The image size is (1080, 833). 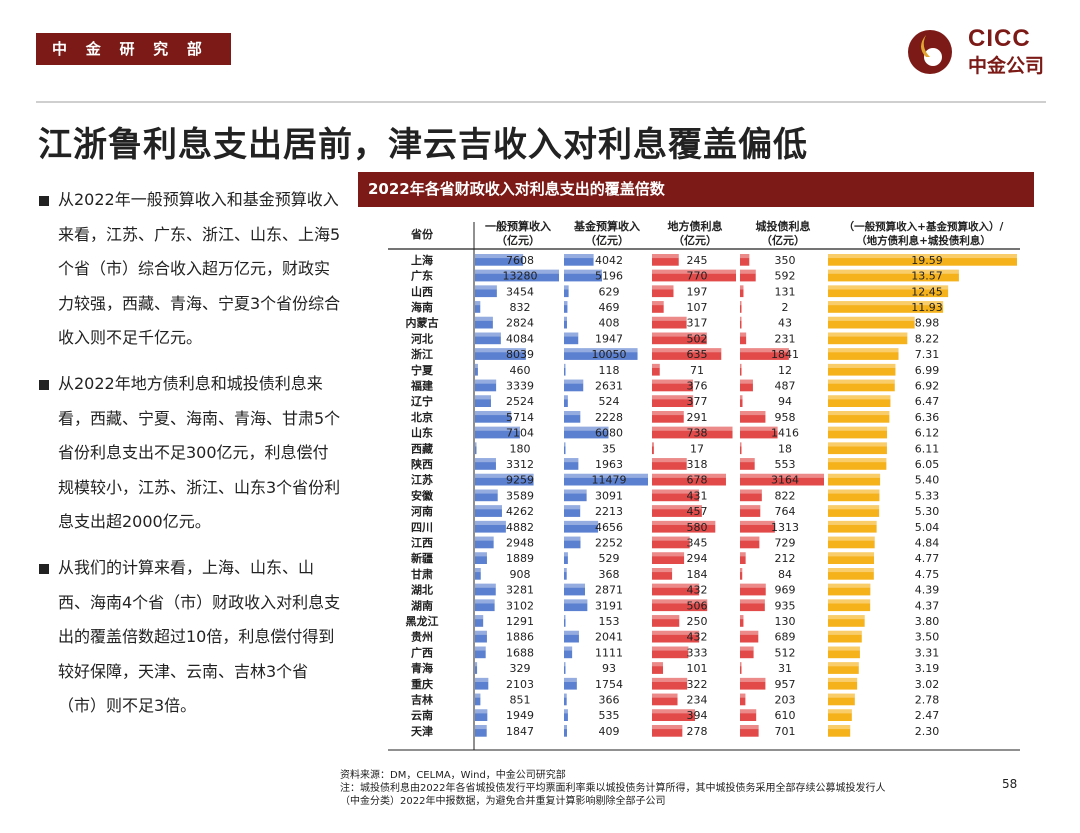 What do you see at coordinates (930, 52) in the screenshot?
I see `cicc-logo-icon` at bounding box center [930, 52].